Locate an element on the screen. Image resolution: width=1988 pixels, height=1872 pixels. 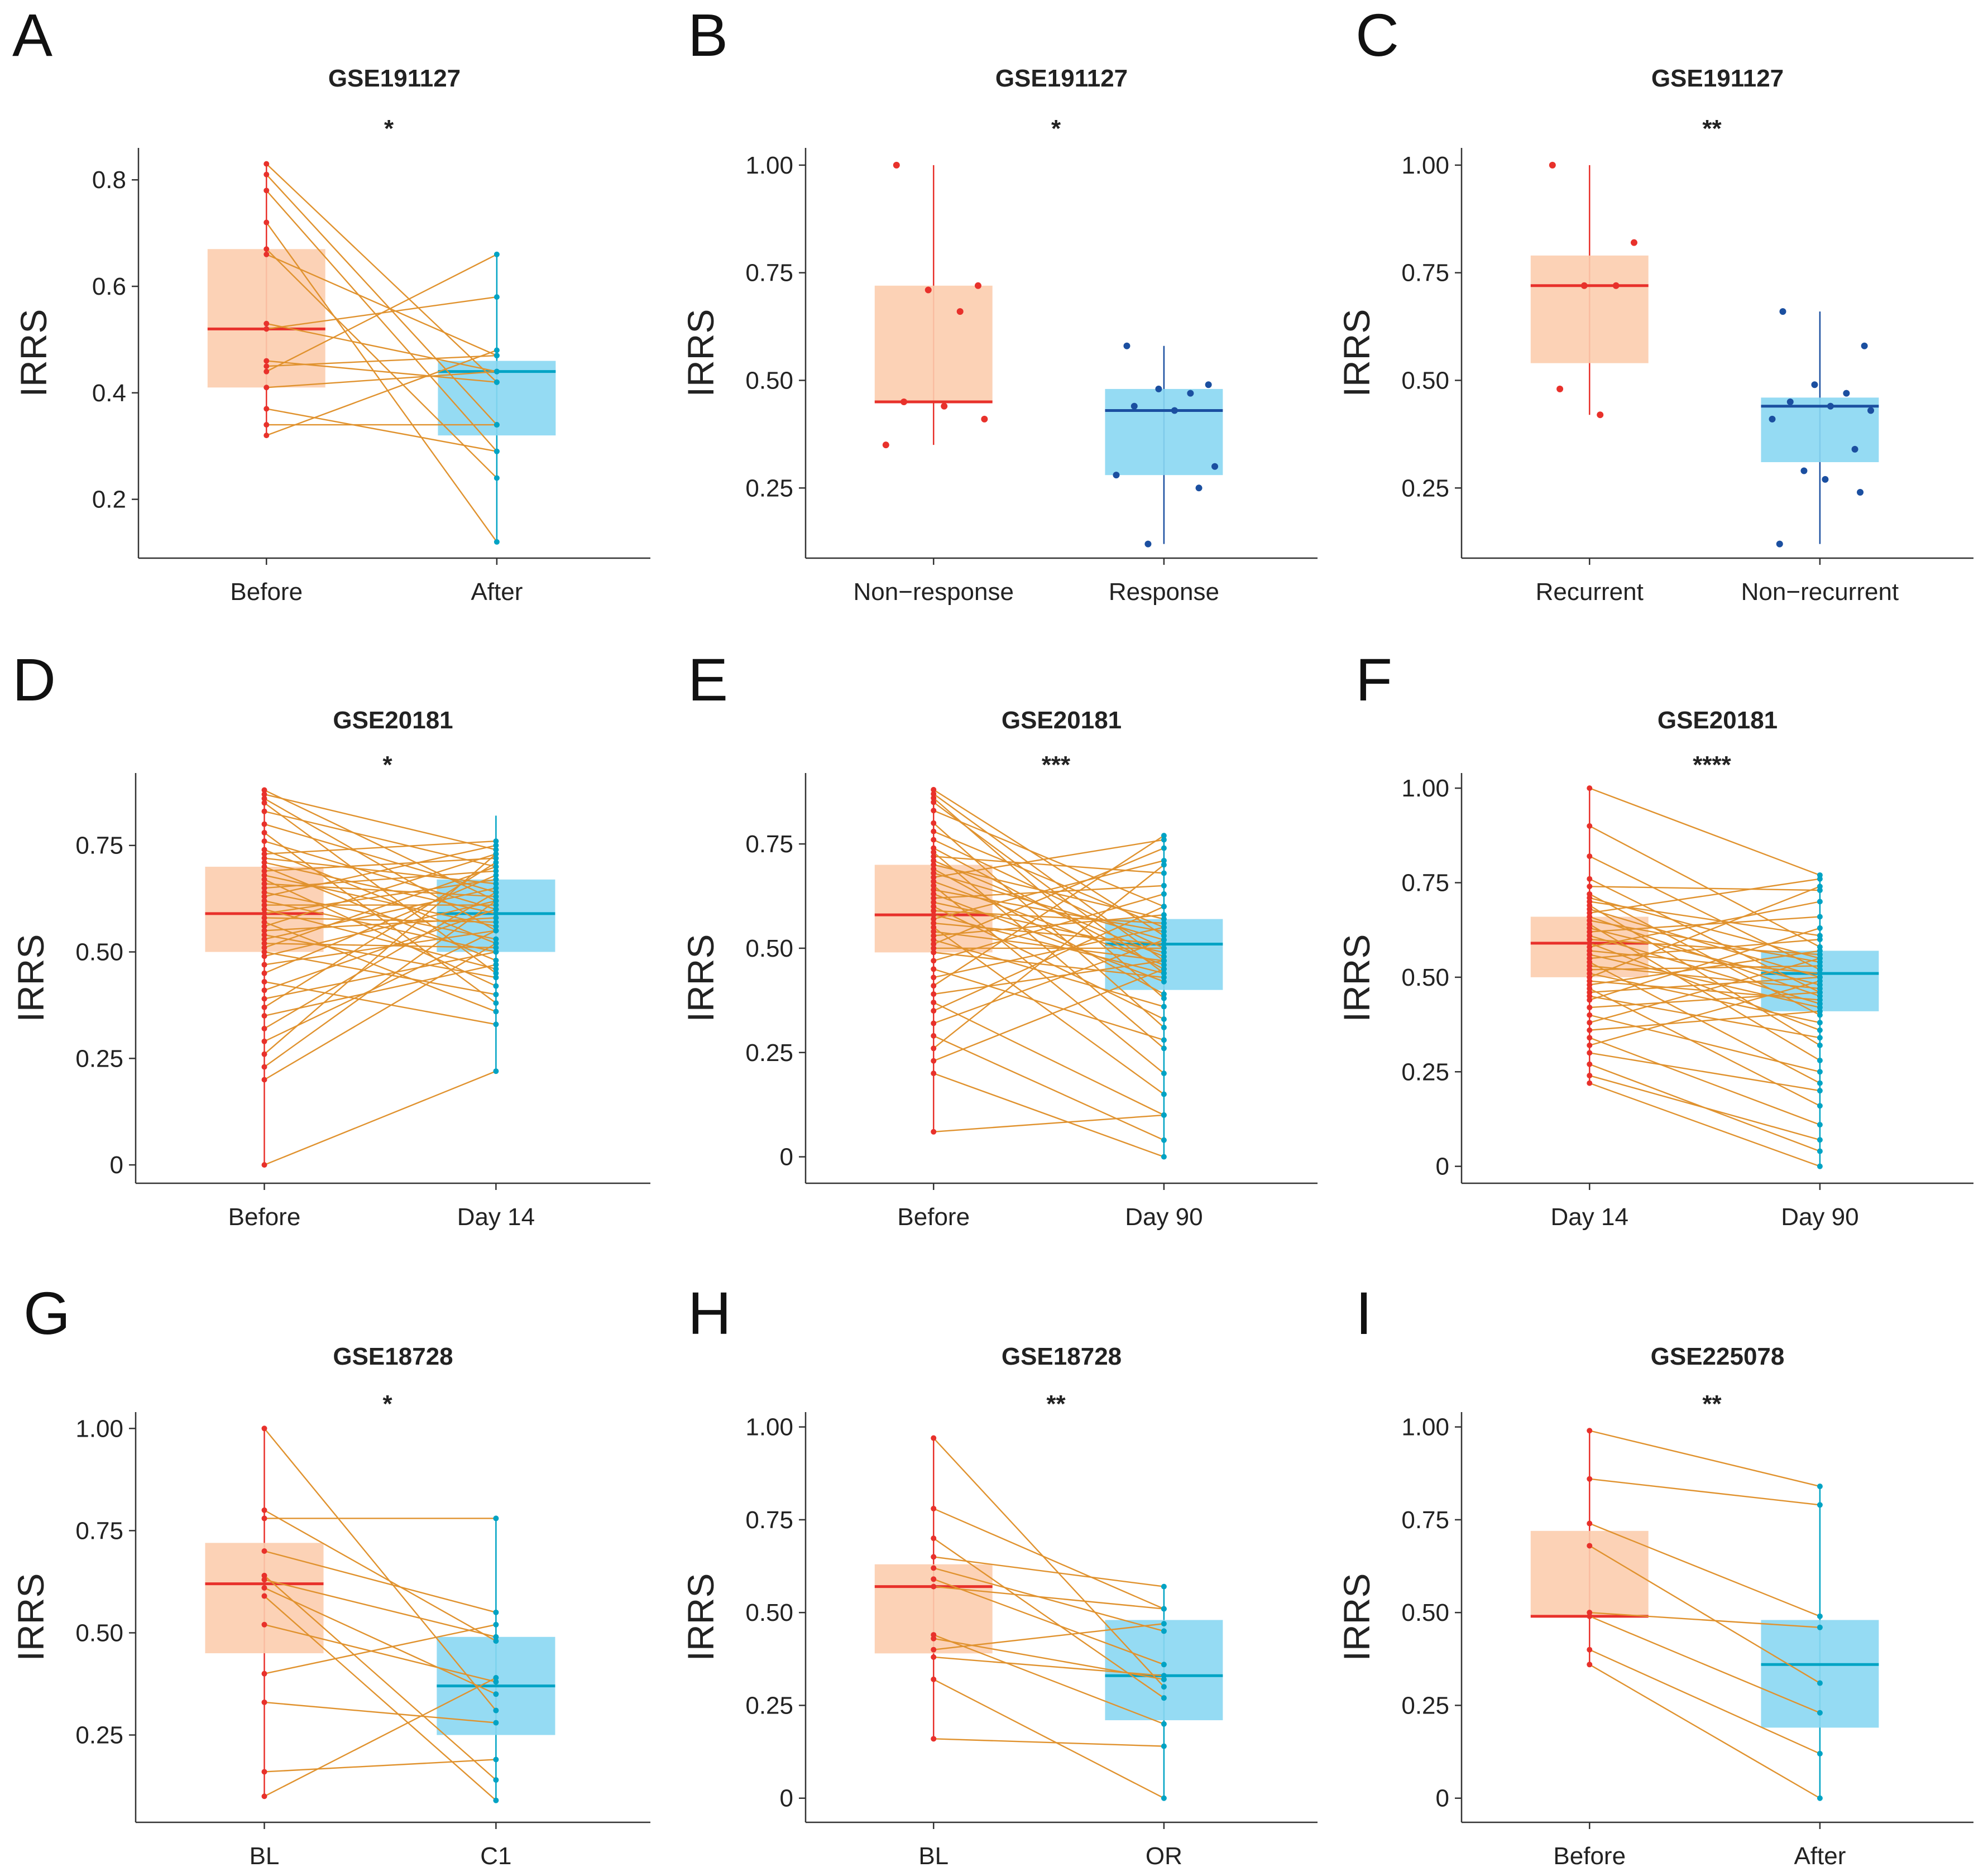
panel-title: GSE18728 is located at coordinates (393, 1356).